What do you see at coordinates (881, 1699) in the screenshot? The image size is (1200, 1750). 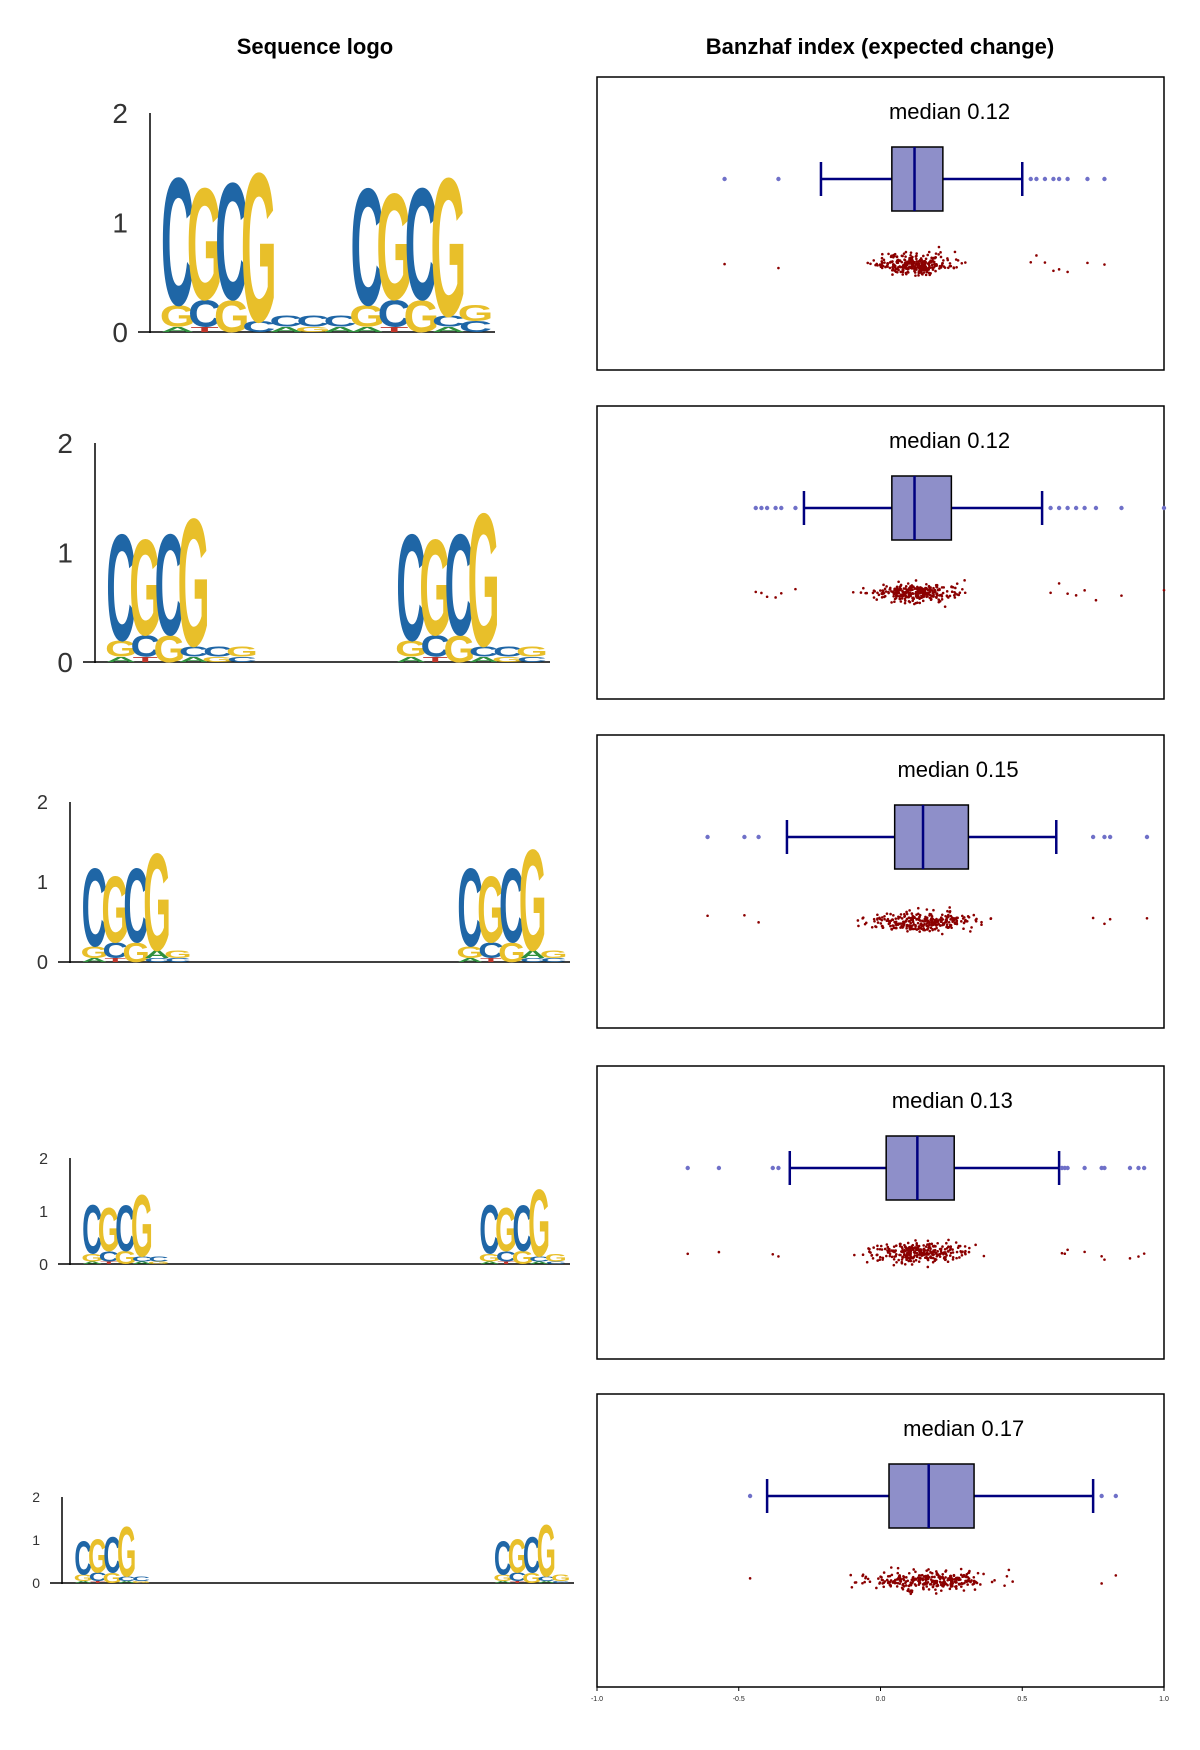 I see `x-tick-label: 0.0` at bounding box center [881, 1699].